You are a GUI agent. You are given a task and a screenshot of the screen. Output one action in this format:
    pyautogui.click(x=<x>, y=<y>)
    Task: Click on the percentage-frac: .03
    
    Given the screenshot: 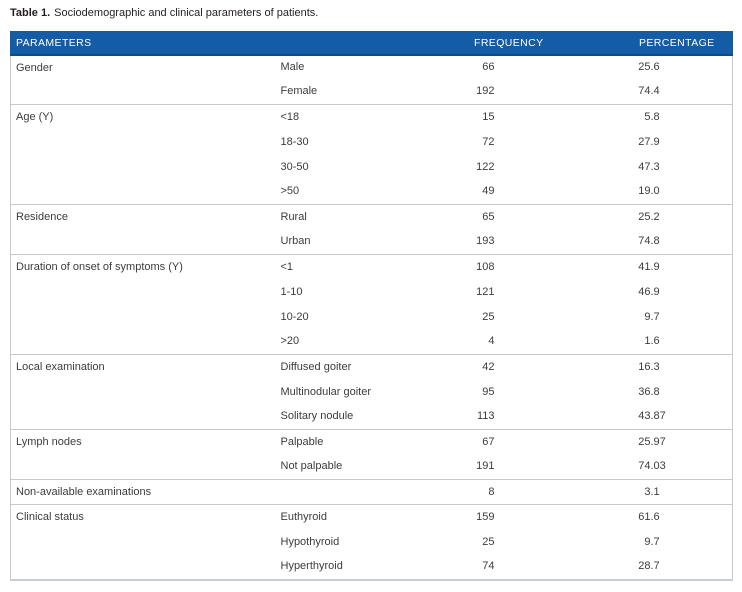 What is the action you would take?
    pyautogui.click(x=658, y=466)
    